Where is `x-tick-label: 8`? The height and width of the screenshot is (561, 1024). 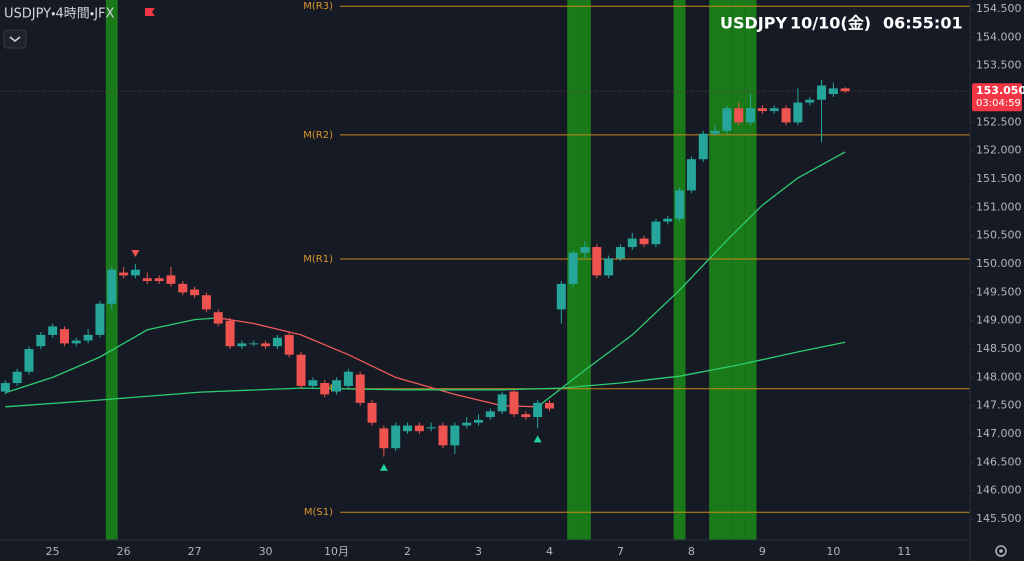
x-tick-label: 8 is located at coordinates (691, 551).